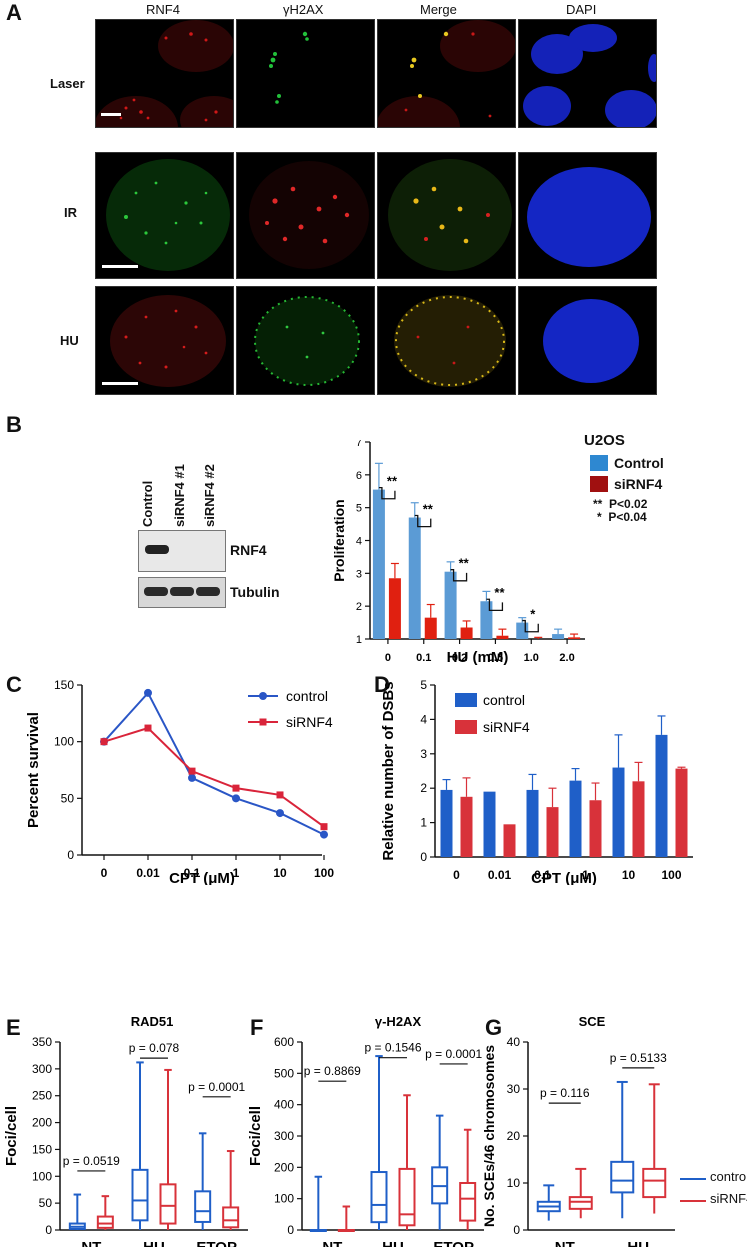 This screenshot has height=1249, width=747. Describe the element at coordinates (585, 875) in the screenshot. I see `x-tick-label: 1` at that location.